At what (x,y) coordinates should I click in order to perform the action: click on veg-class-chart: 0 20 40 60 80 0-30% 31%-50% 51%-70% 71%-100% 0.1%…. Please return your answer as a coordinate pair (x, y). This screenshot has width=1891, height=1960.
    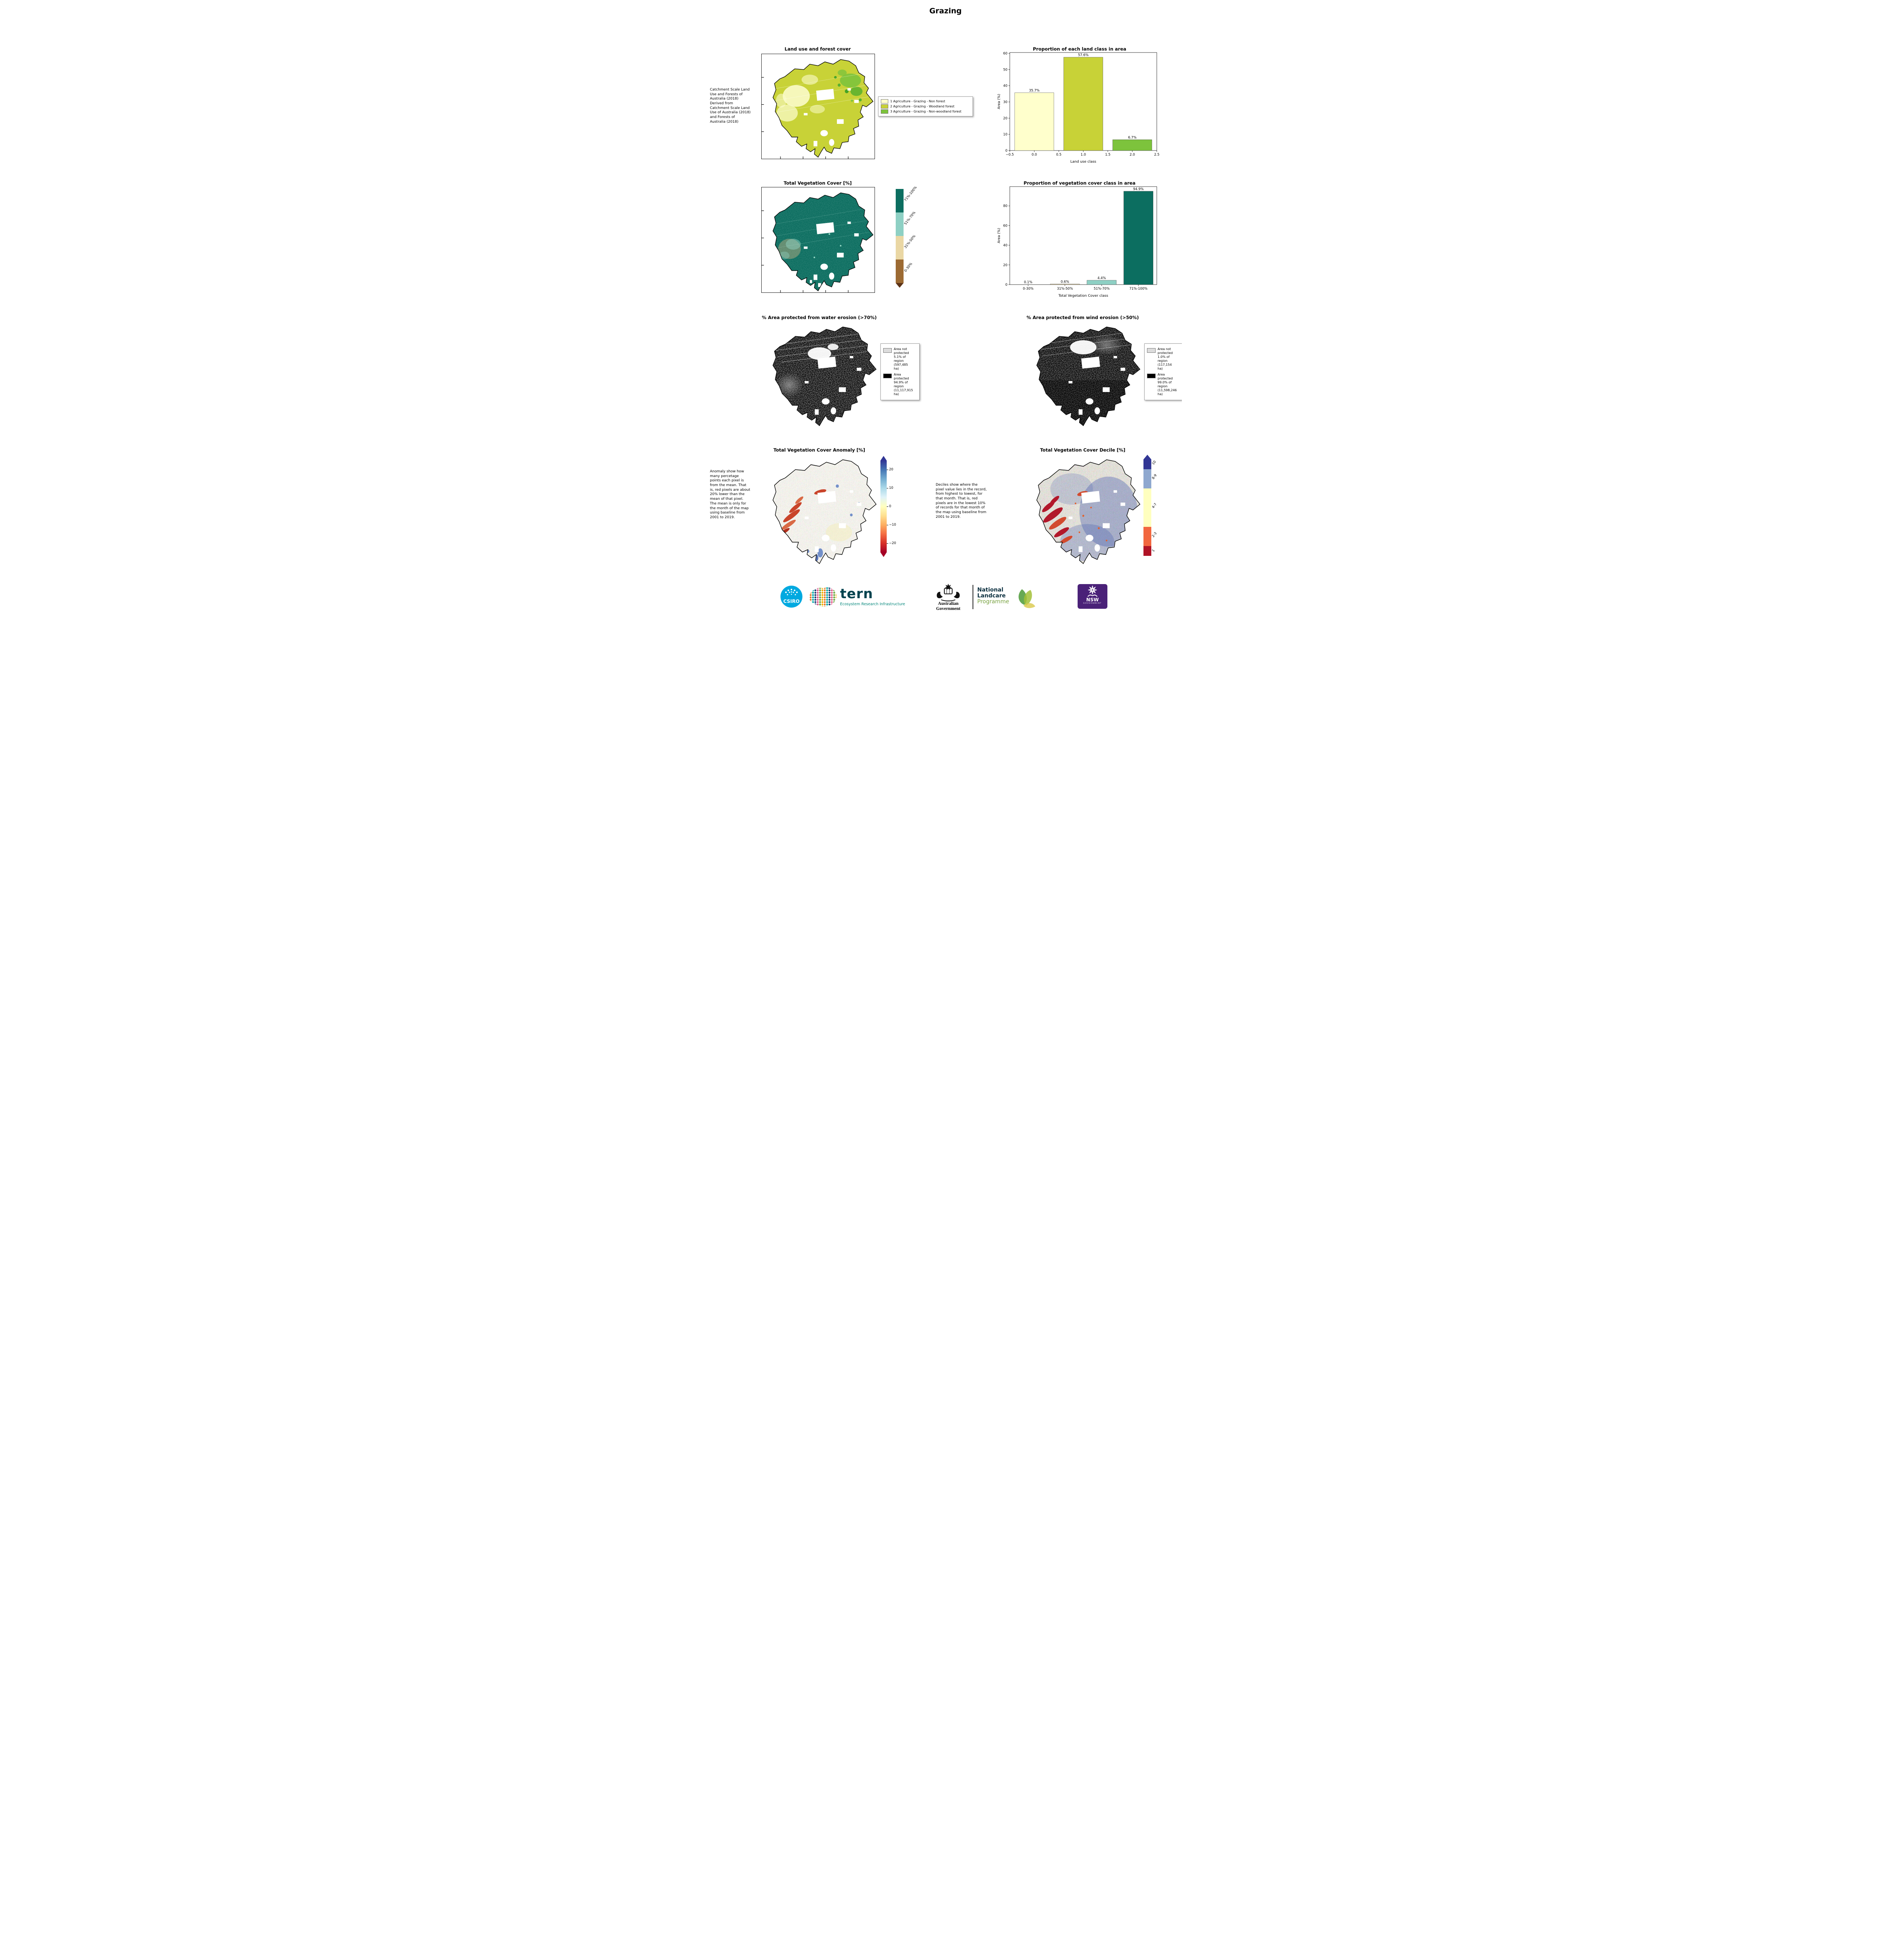
    Looking at the image, I should click on (1077, 240).